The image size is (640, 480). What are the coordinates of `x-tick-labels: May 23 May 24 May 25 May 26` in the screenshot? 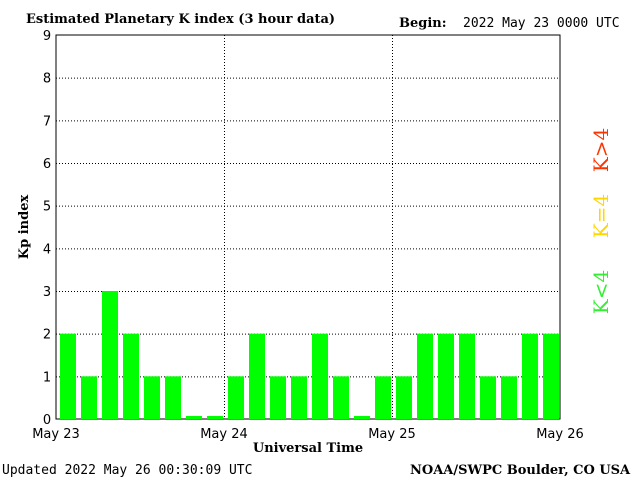 It's located at (308, 434).